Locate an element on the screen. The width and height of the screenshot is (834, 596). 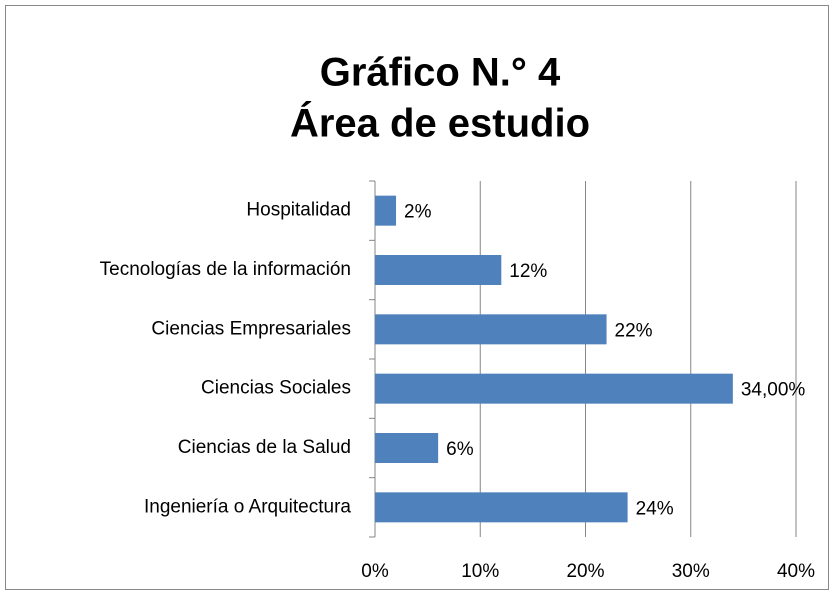
data-label: 34,00% is located at coordinates (773, 390).